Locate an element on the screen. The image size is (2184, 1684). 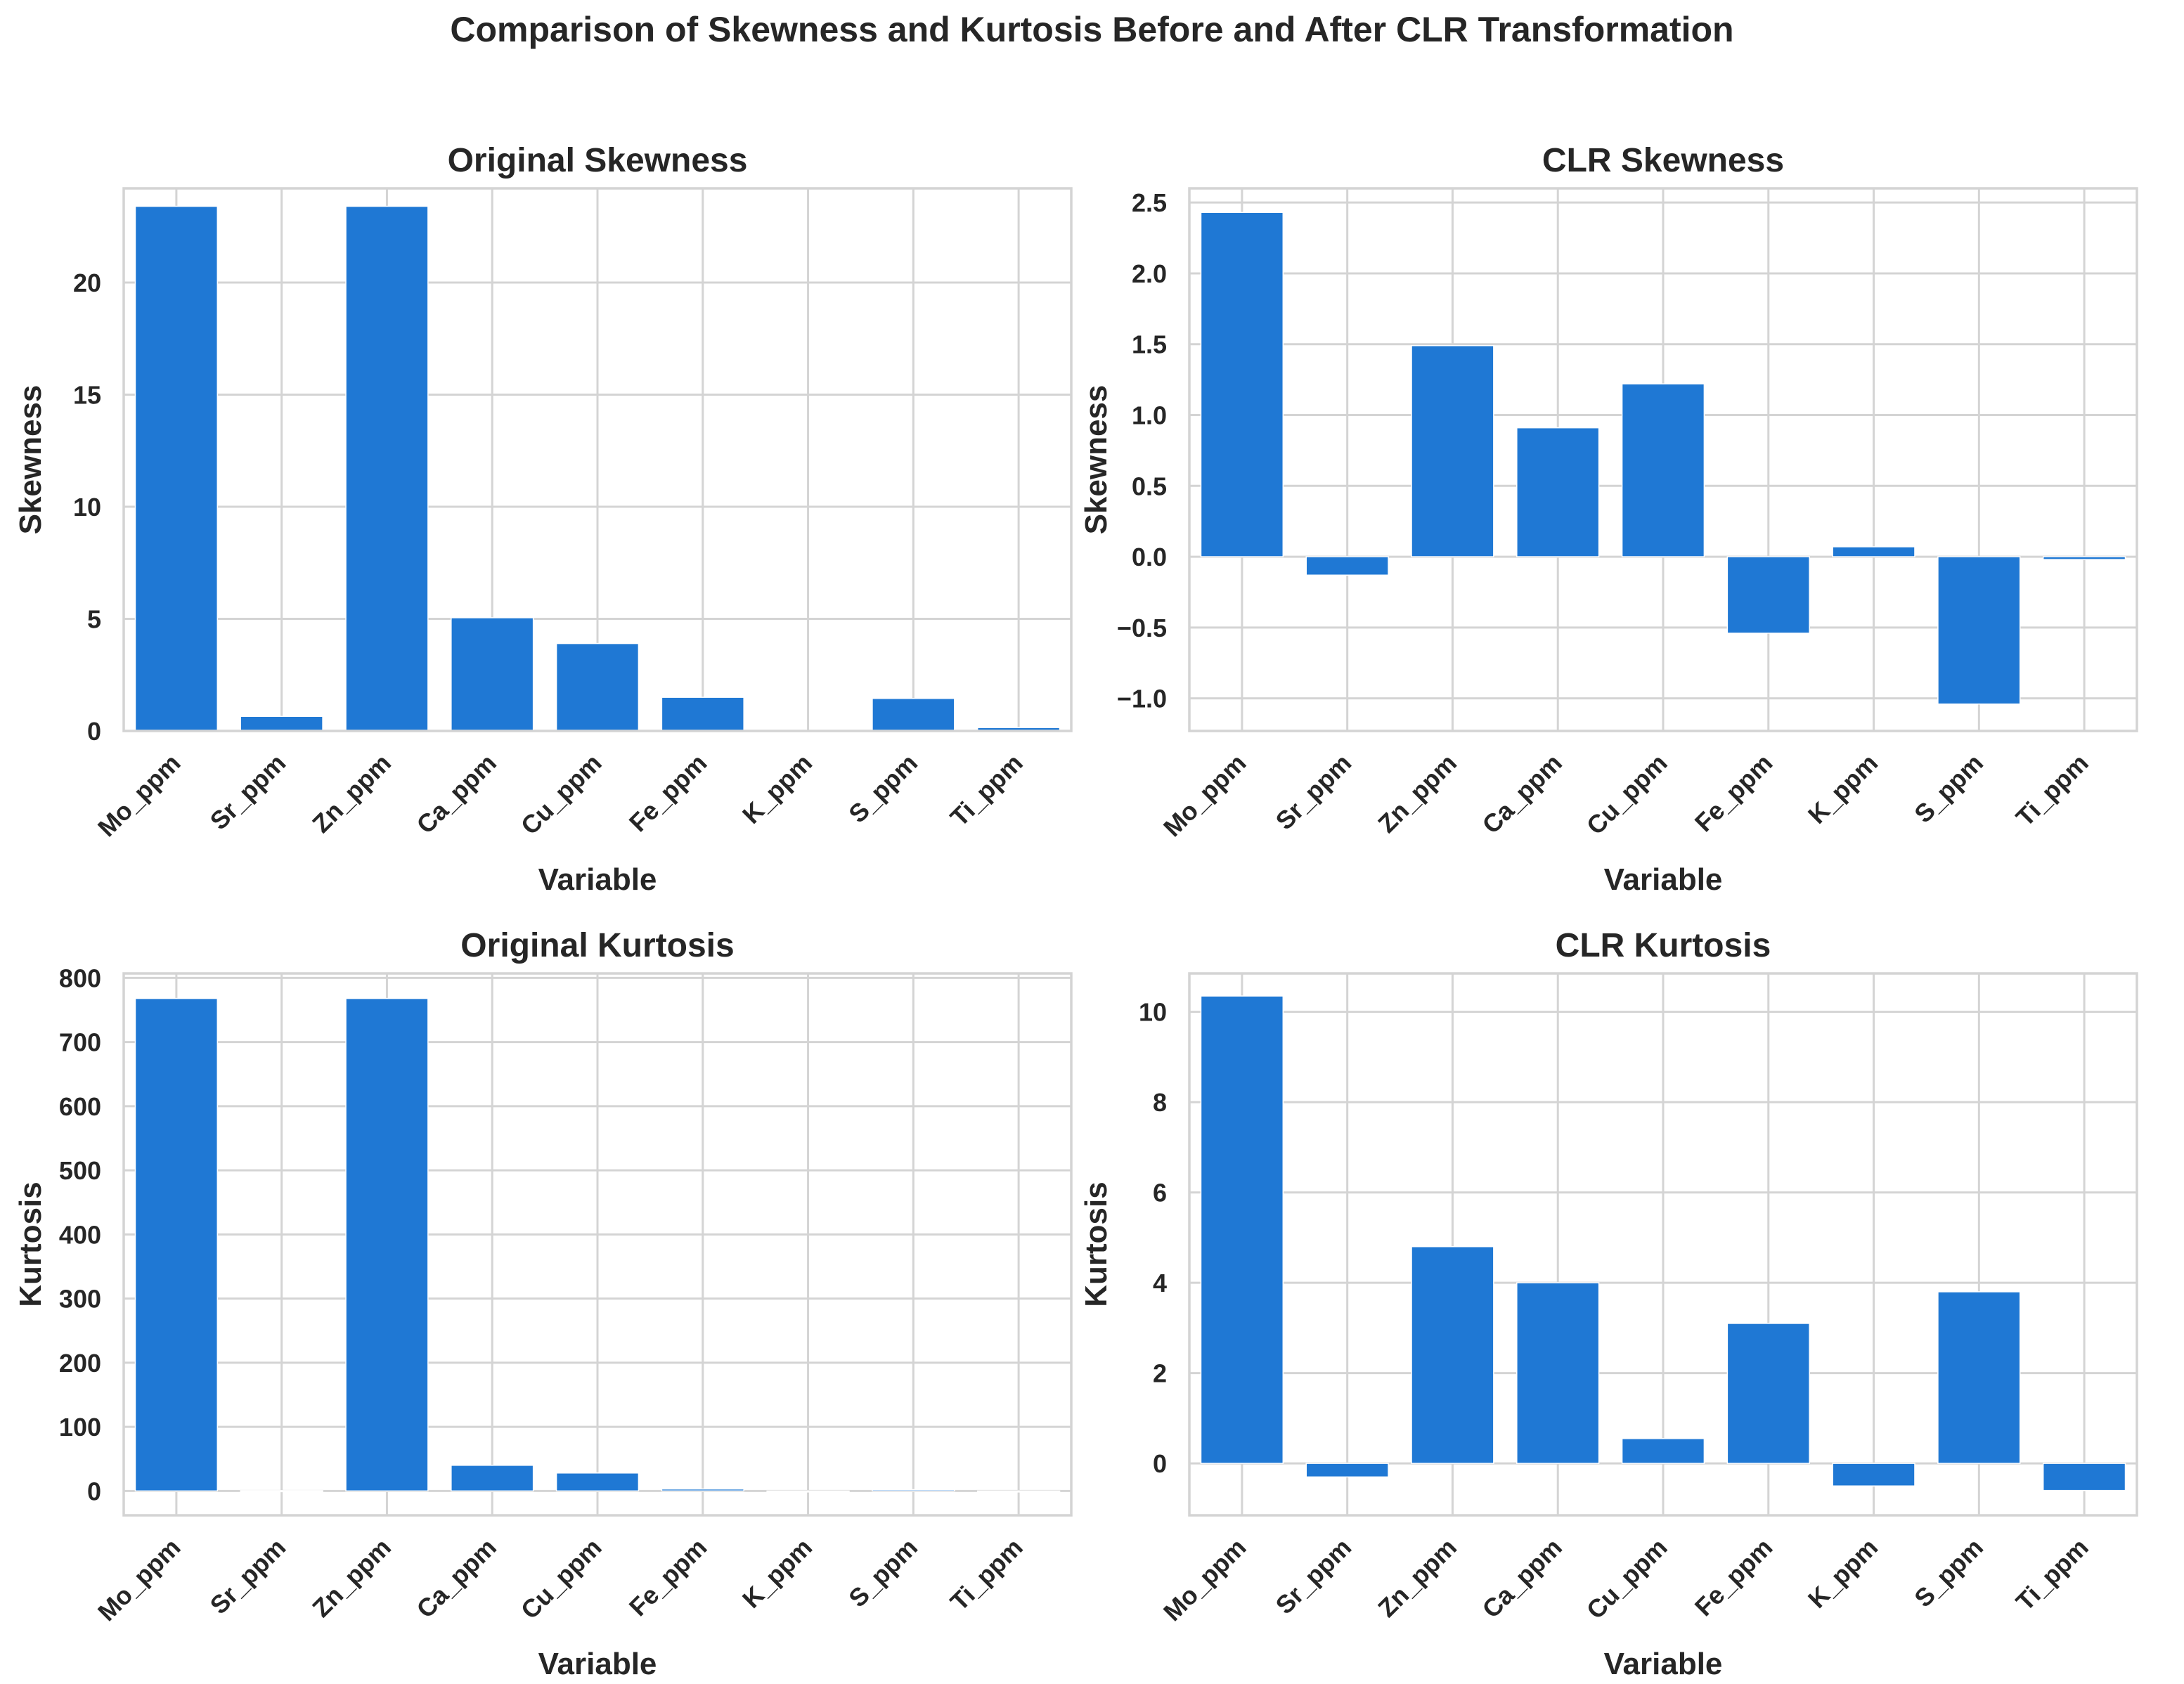
y-tick-label: 700 is located at coordinates (80, 1042).